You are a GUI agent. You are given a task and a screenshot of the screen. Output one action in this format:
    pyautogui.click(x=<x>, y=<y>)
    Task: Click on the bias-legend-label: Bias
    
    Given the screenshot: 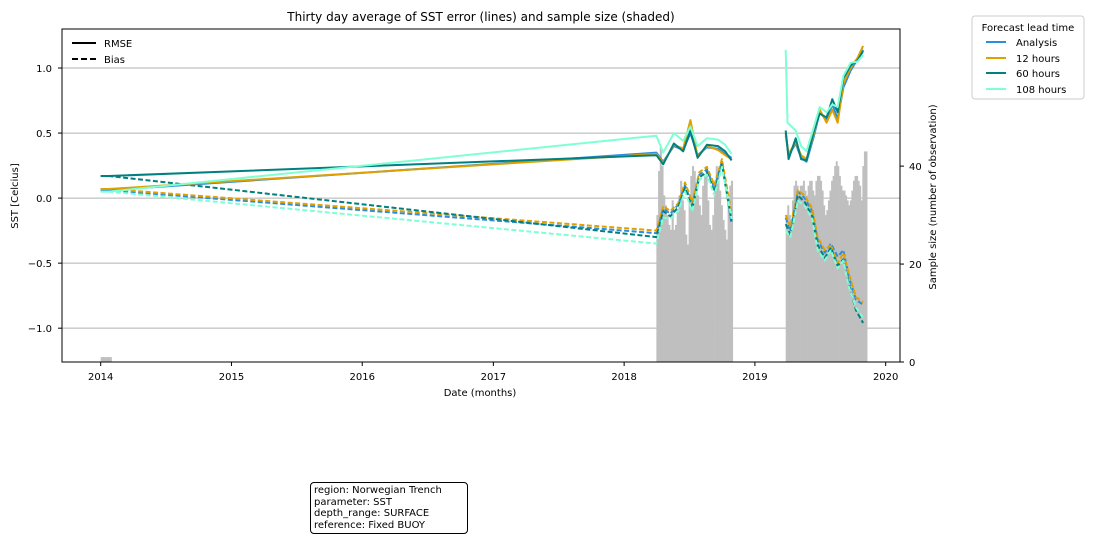 What is the action you would take?
    pyautogui.click(x=114, y=60)
    